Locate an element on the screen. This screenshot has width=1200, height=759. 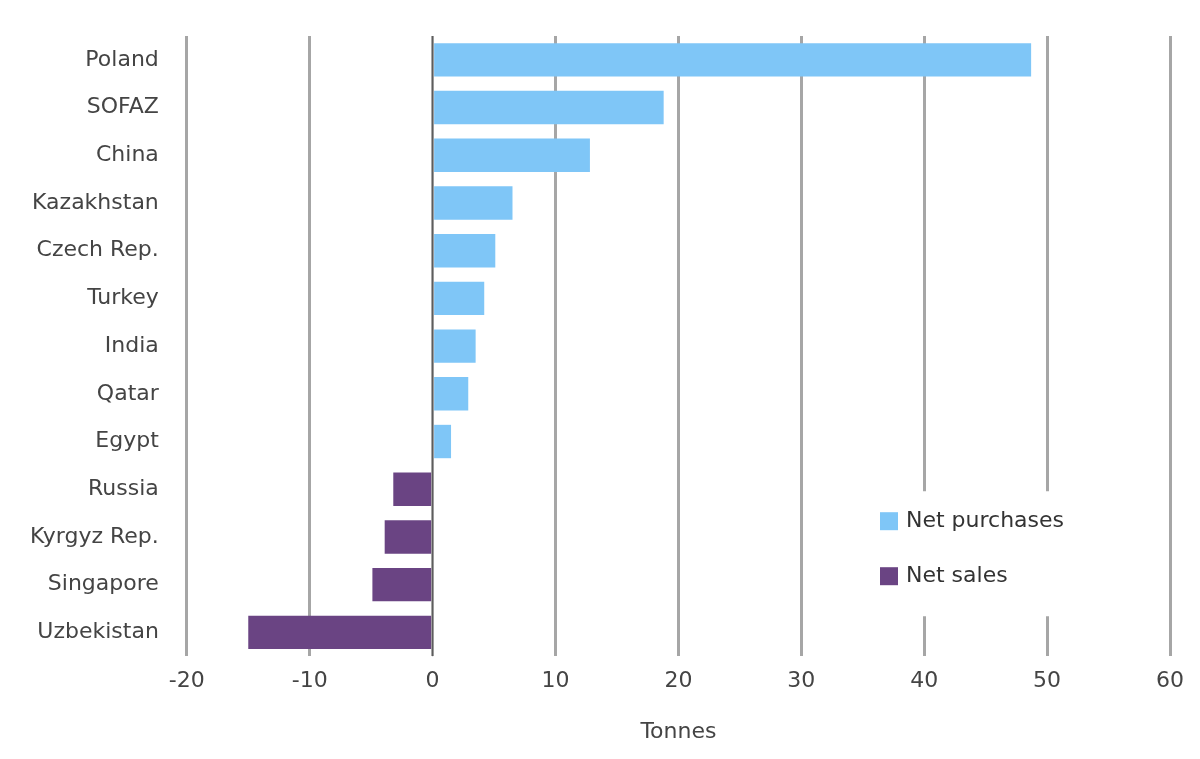
x-tick-label: 30 is located at coordinates (801, 680).